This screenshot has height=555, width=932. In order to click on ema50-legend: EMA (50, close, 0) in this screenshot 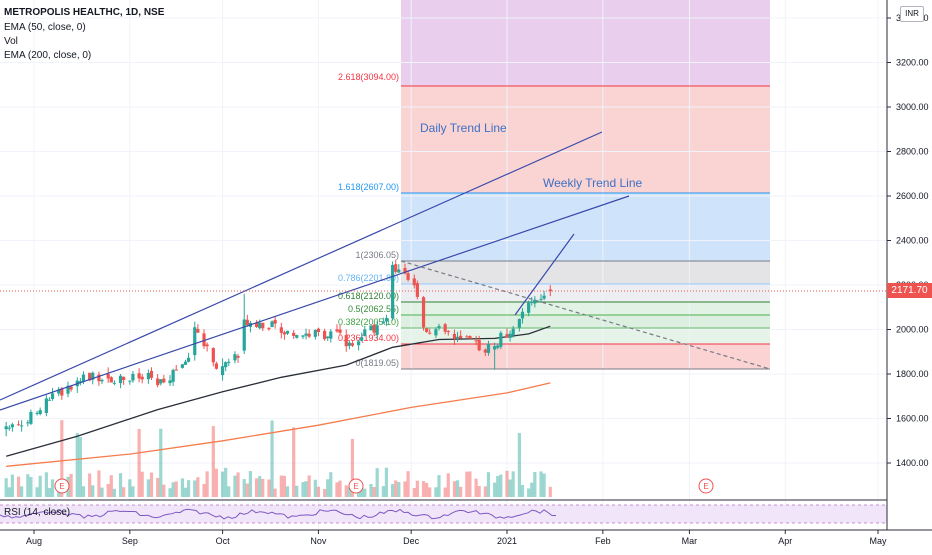, I will do `click(45, 27)`.